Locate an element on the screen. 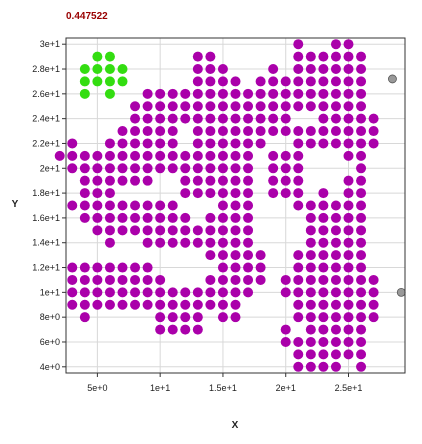  y-tick-label: 1.4e+1 is located at coordinates (46, 243).